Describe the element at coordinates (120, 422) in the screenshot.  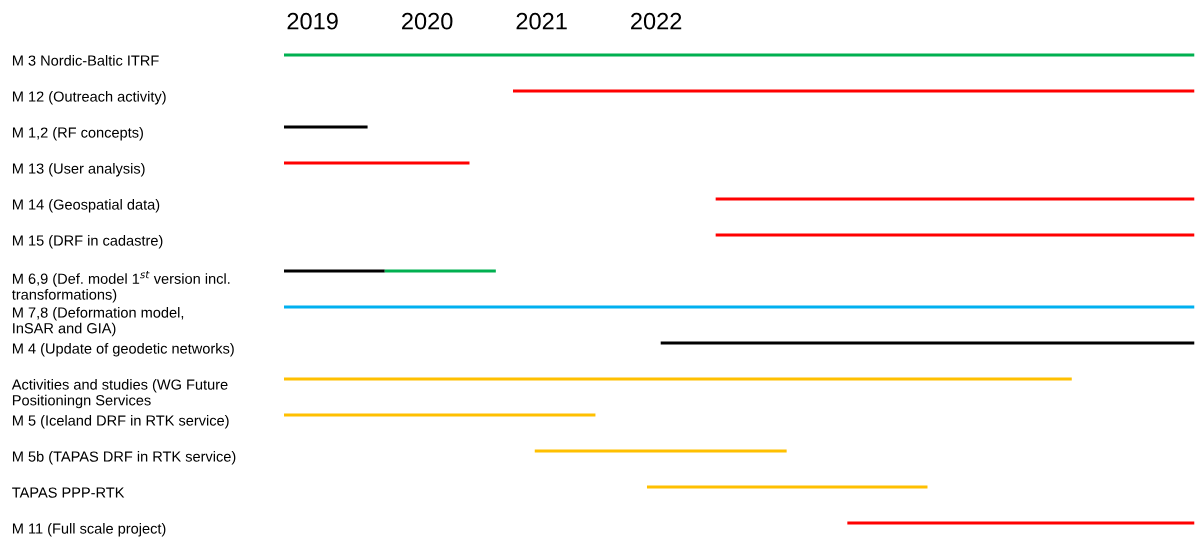
I see `y-tick-label: M 5 (Iceland DRF in RTK service)` at that location.